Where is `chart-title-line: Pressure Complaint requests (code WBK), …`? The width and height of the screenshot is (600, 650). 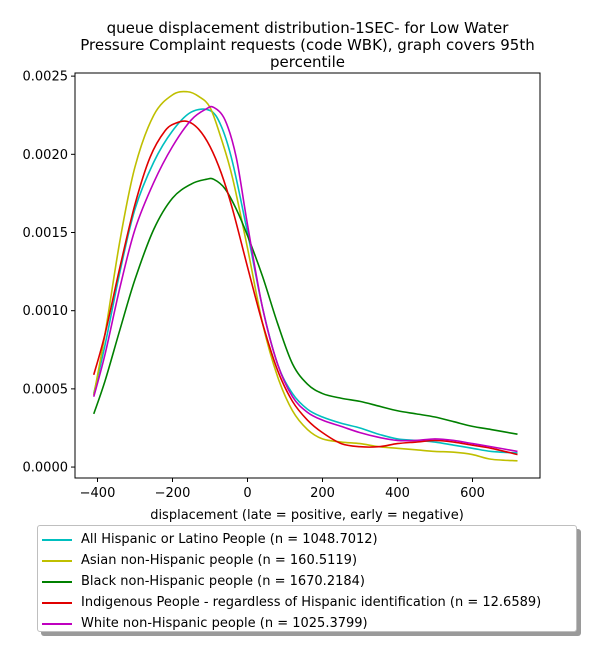
chart-title-line: Pressure Complaint requests (code WBK), … is located at coordinates (307, 45).